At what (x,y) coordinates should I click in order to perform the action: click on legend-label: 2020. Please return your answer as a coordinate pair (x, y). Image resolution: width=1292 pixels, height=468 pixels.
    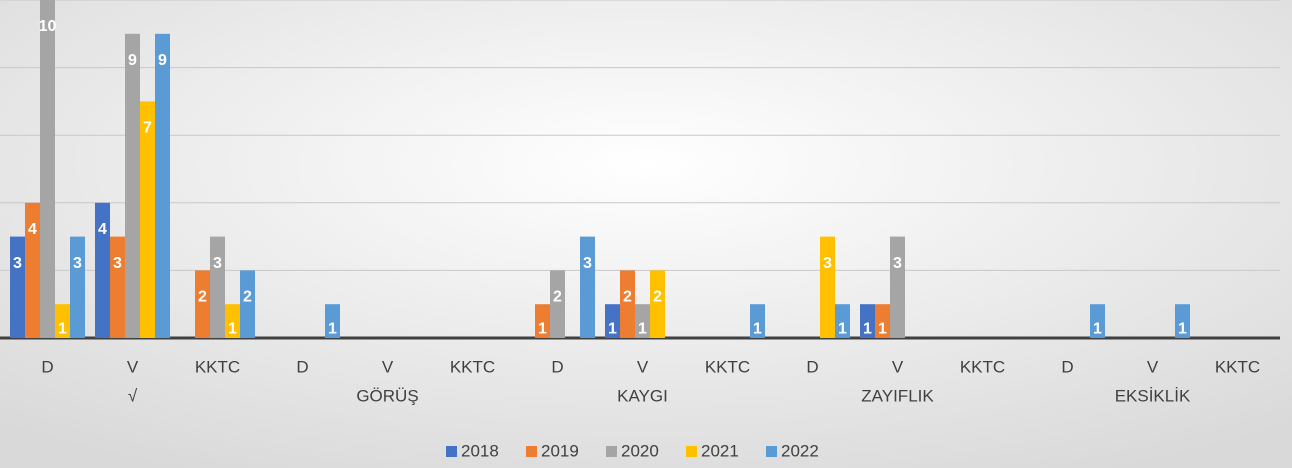
    Looking at the image, I should click on (640, 450).